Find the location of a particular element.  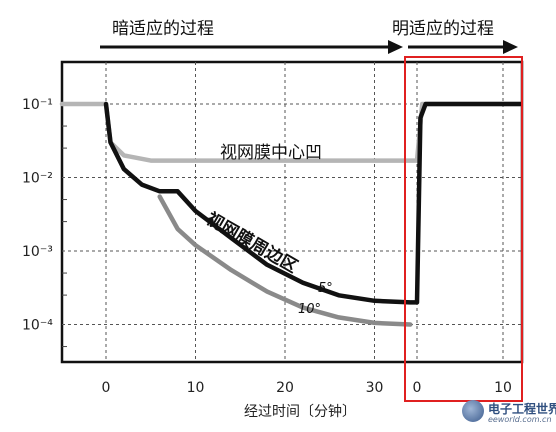

y-tick-label: 10⁻⁴ is located at coordinates (37, 326).